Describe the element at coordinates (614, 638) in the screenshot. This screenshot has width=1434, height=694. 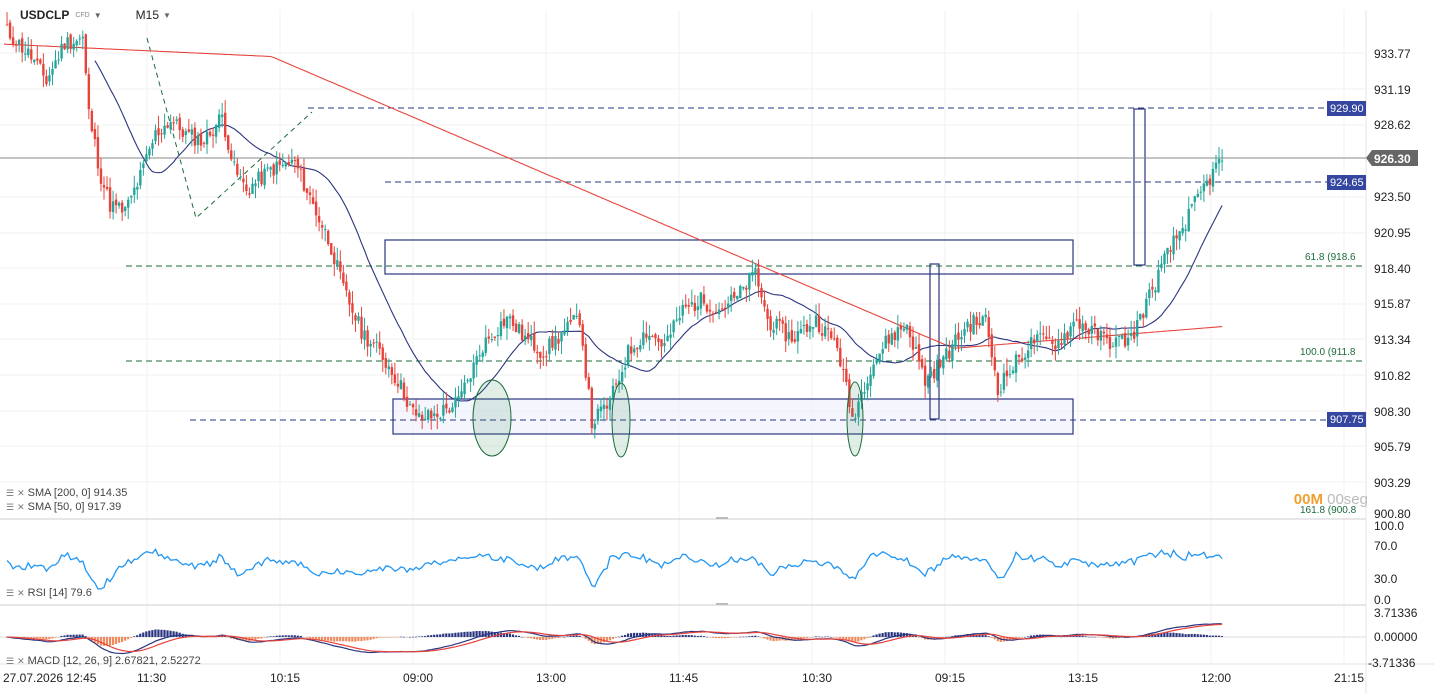
I see `macd-signal-line` at that location.